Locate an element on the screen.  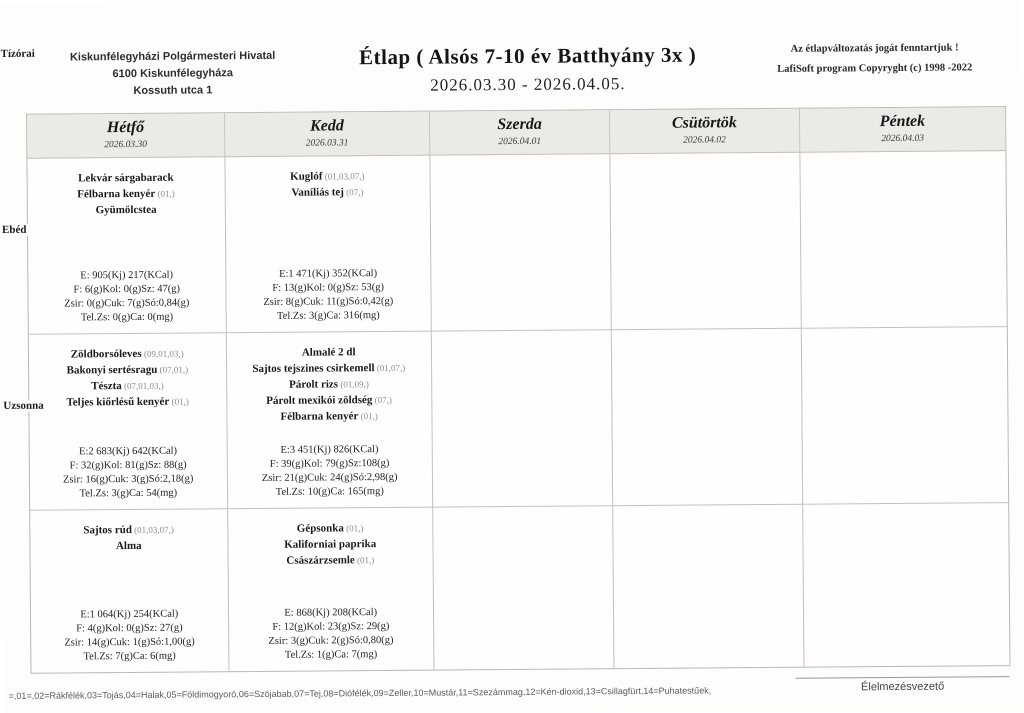
menu-items: Kuglóf (01,03,07,) Vaníliás tej (07,) is located at coordinates (327, 185).